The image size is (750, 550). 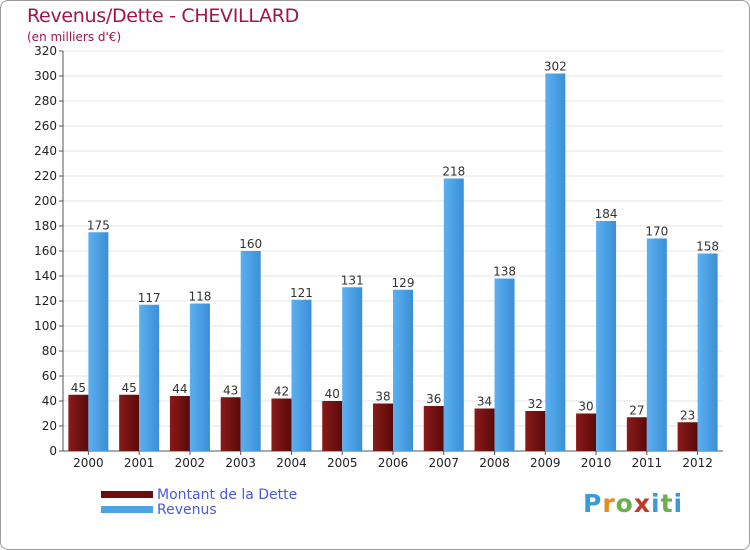 What do you see at coordinates (291, 463) in the screenshot?
I see `x-tick-label: 2004` at bounding box center [291, 463].